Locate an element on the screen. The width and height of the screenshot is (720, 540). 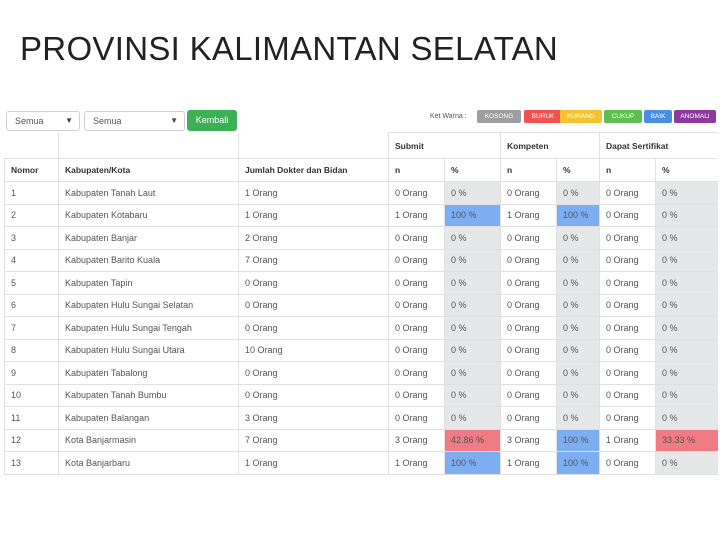
column-header-jumlah: Jumlah Dokter dan Bidan is located at coordinates (313, 170).